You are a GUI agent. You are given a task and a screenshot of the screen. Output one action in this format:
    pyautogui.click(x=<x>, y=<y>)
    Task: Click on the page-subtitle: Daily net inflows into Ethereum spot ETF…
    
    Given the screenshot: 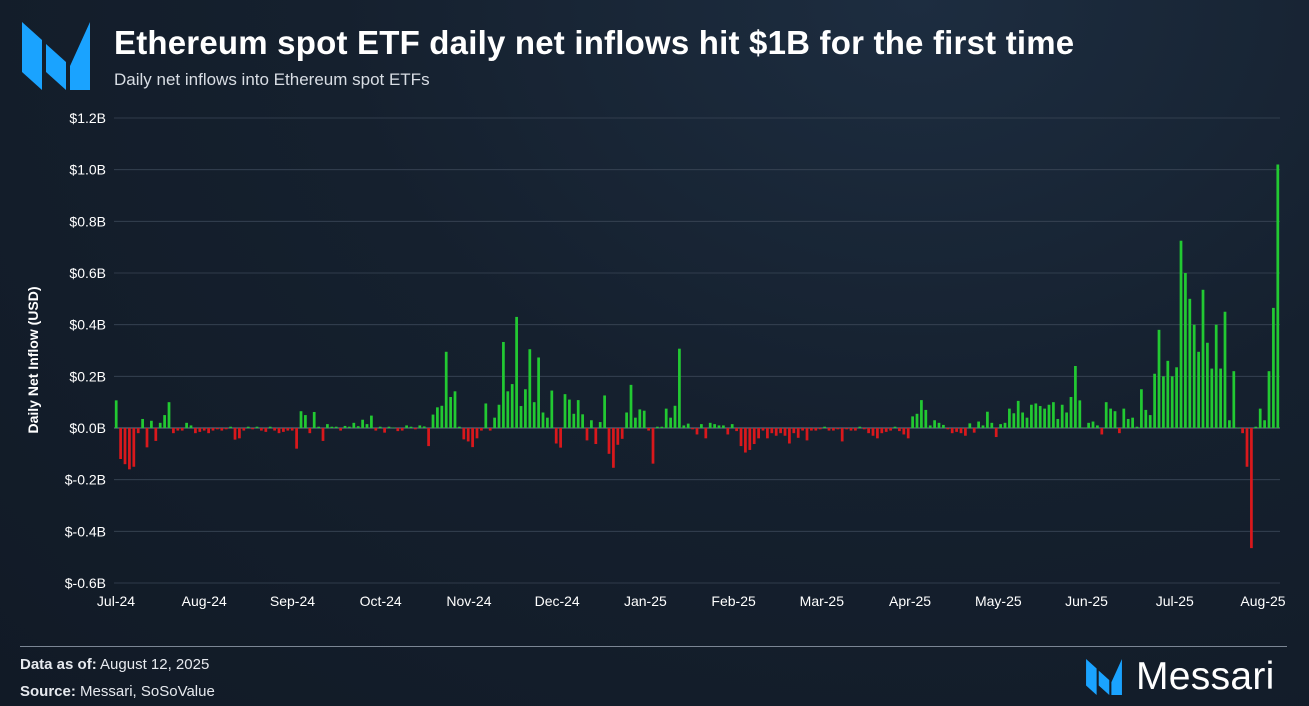 What is the action you would take?
    pyautogui.click(x=272, y=79)
    